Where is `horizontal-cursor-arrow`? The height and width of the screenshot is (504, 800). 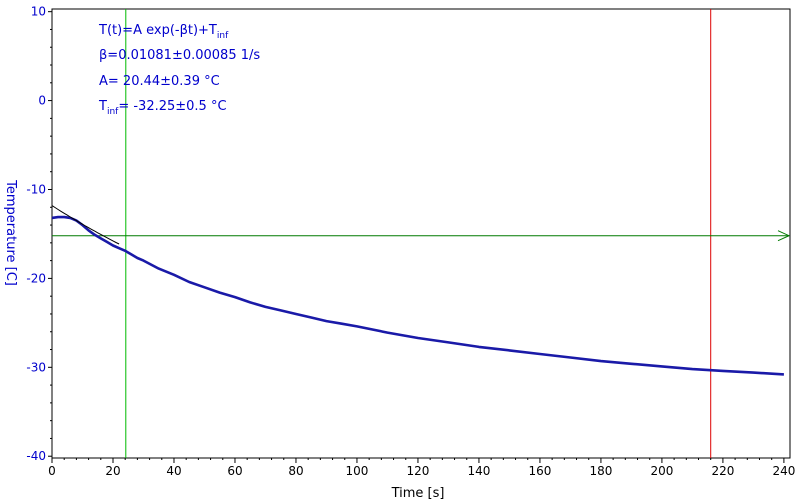 horizontal-cursor-arrow is located at coordinates (784, 236).